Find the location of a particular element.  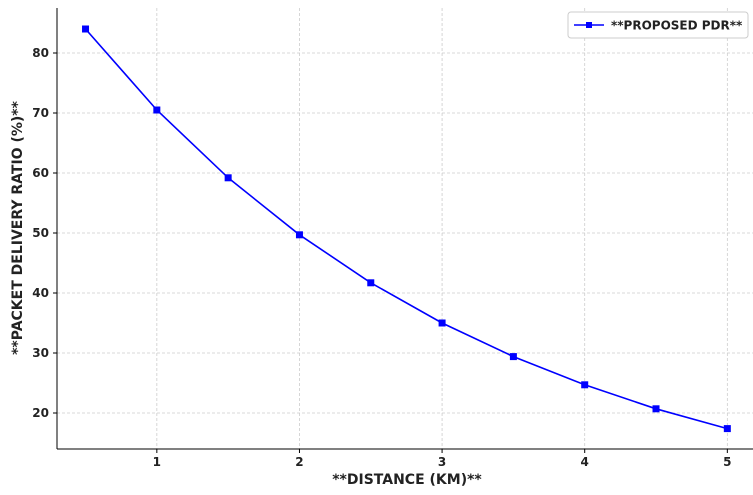

x-tick-label: 1 is located at coordinates (157, 462).